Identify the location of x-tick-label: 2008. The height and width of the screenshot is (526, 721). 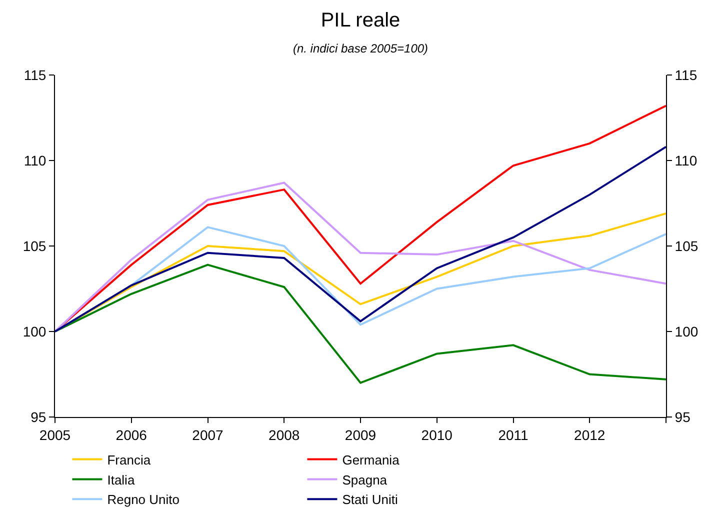
(284, 434).